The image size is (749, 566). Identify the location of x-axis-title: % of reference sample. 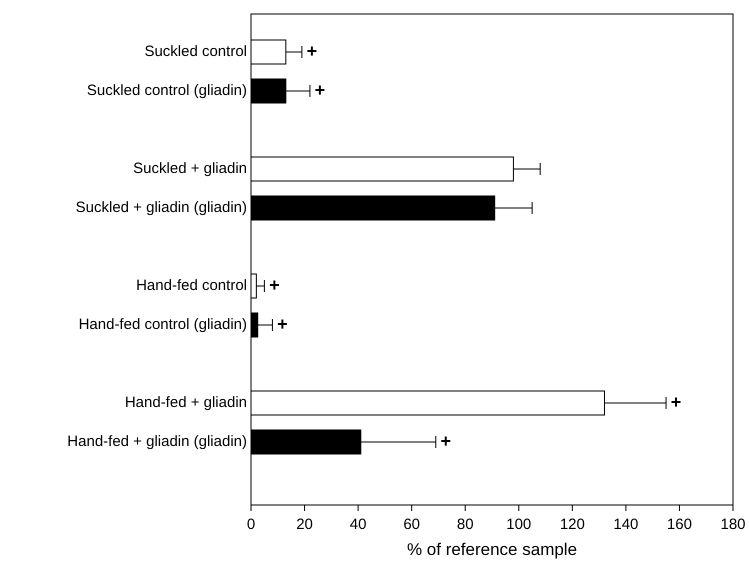
(492, 549).